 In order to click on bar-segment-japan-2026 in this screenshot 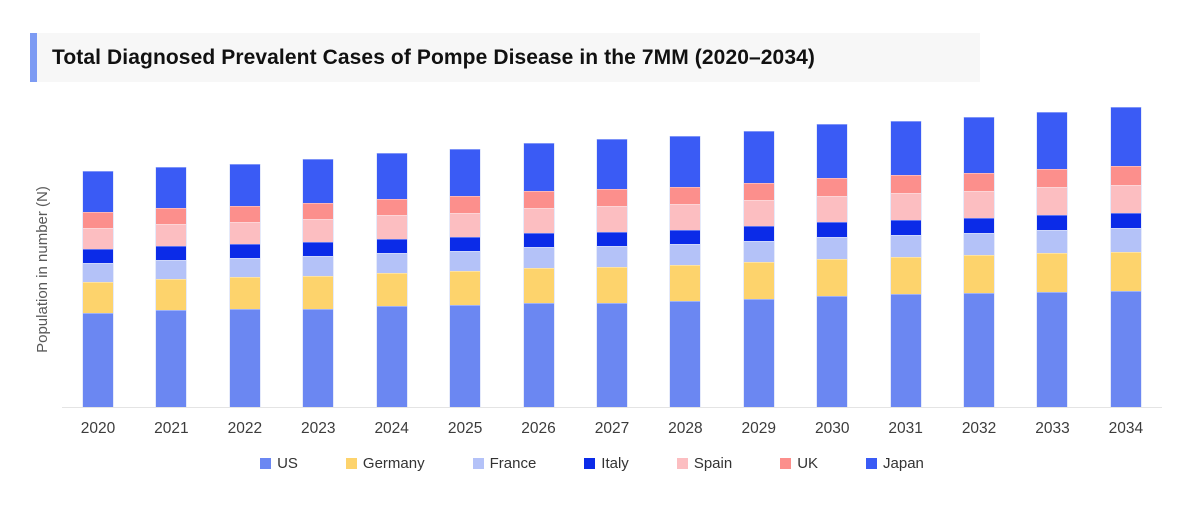, I will do `click(538, 167)`.